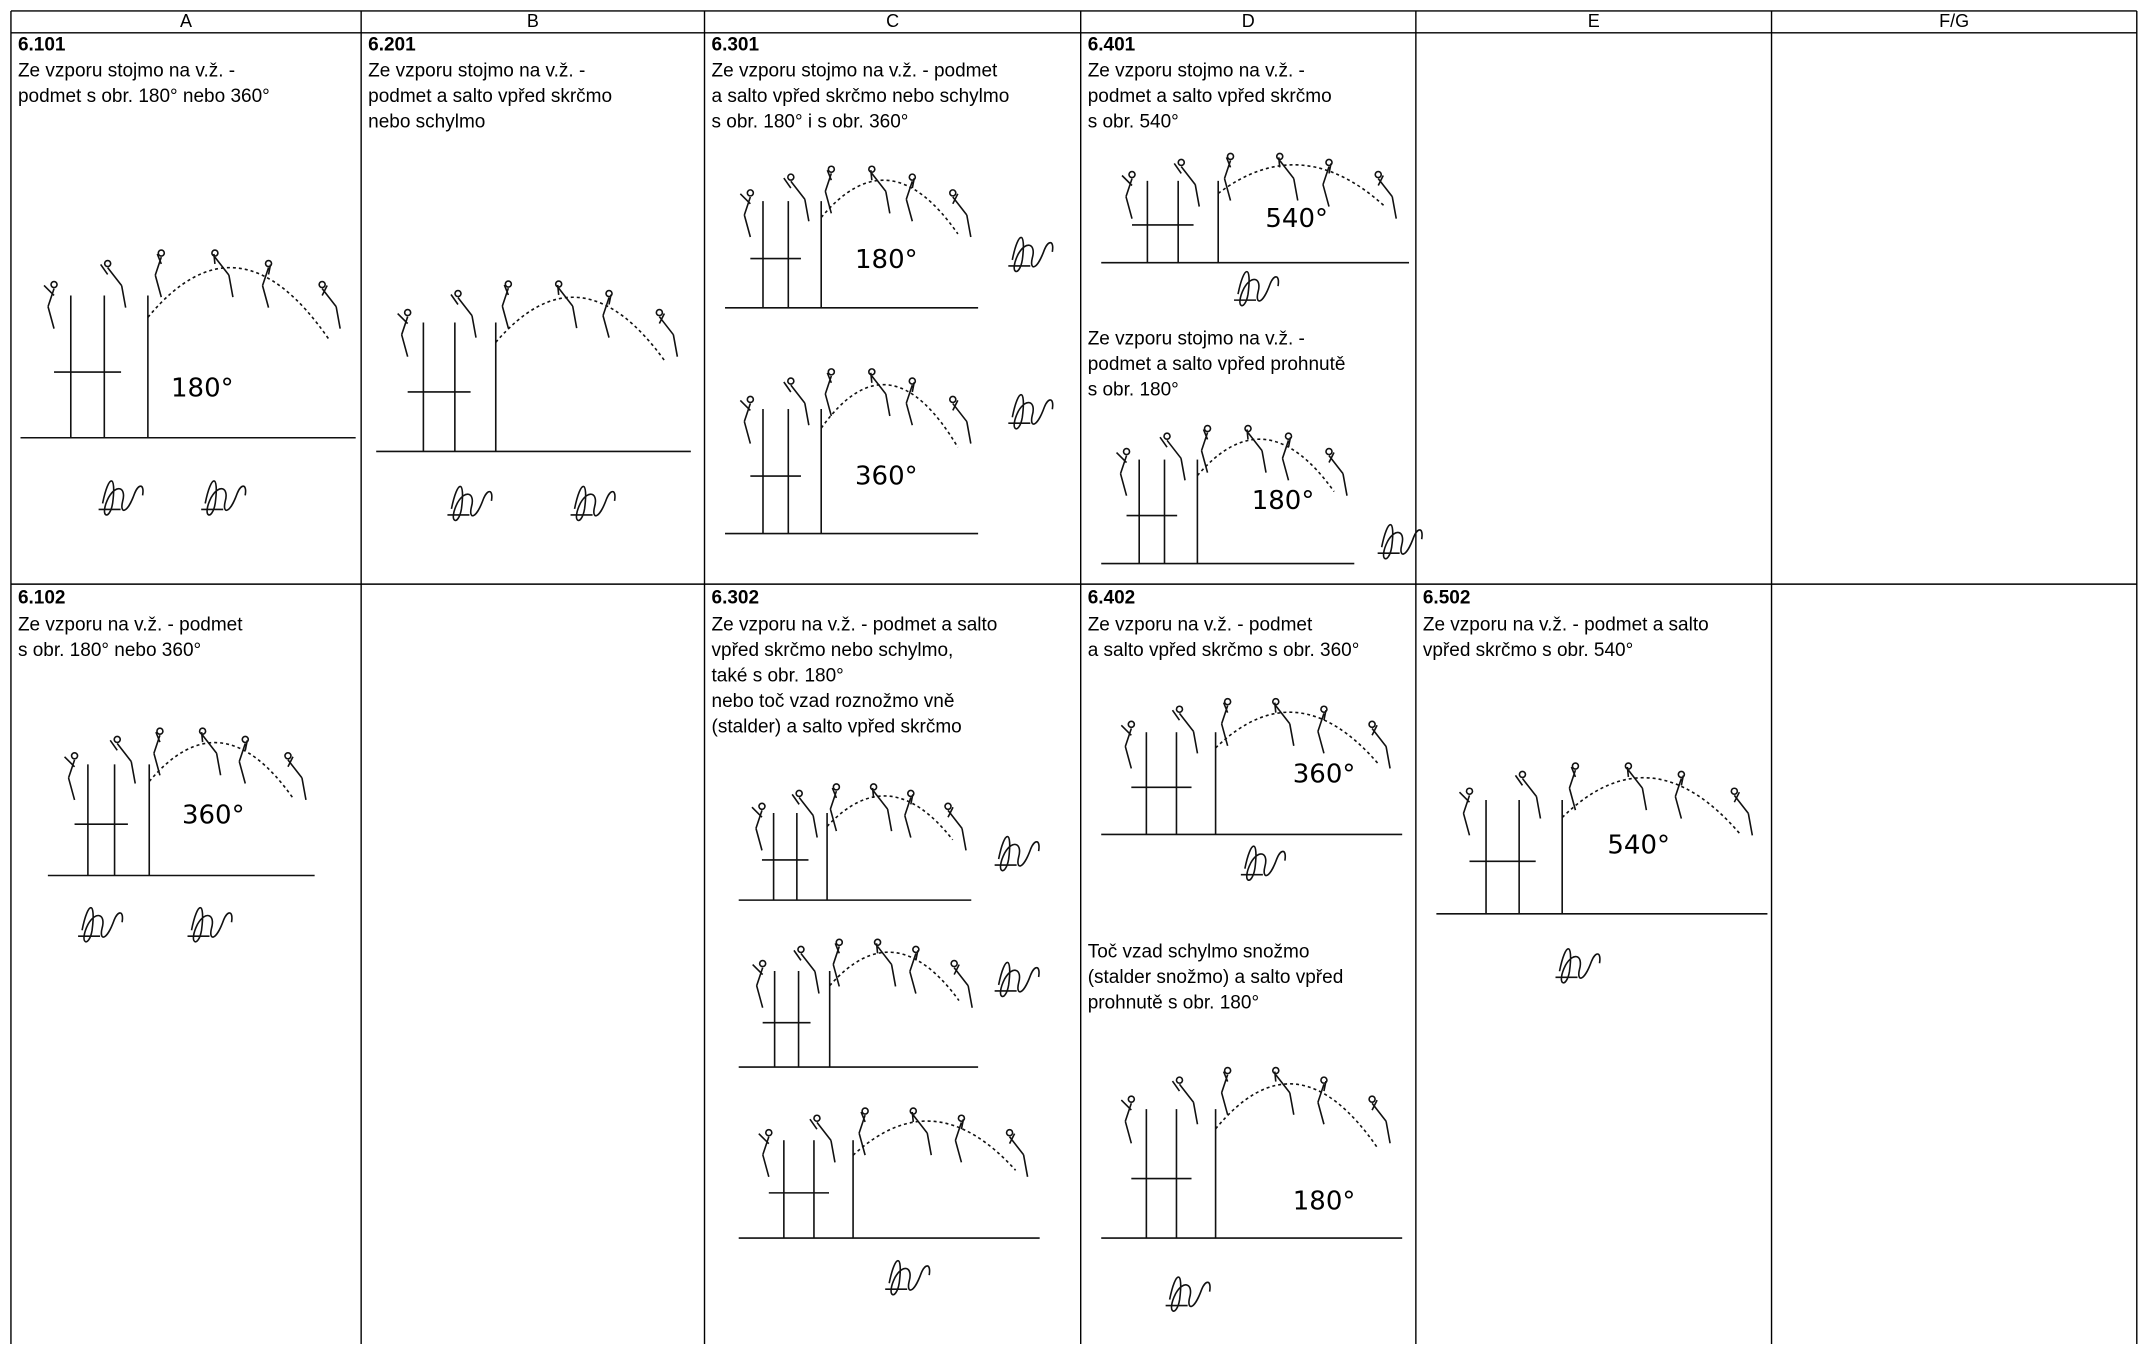 The height and width of the screenshot is (1349, 2145). What do you see at coordinates (1248, 21) in the screenshot?
I see `column-header: D` at bounding box center [1248, 21].